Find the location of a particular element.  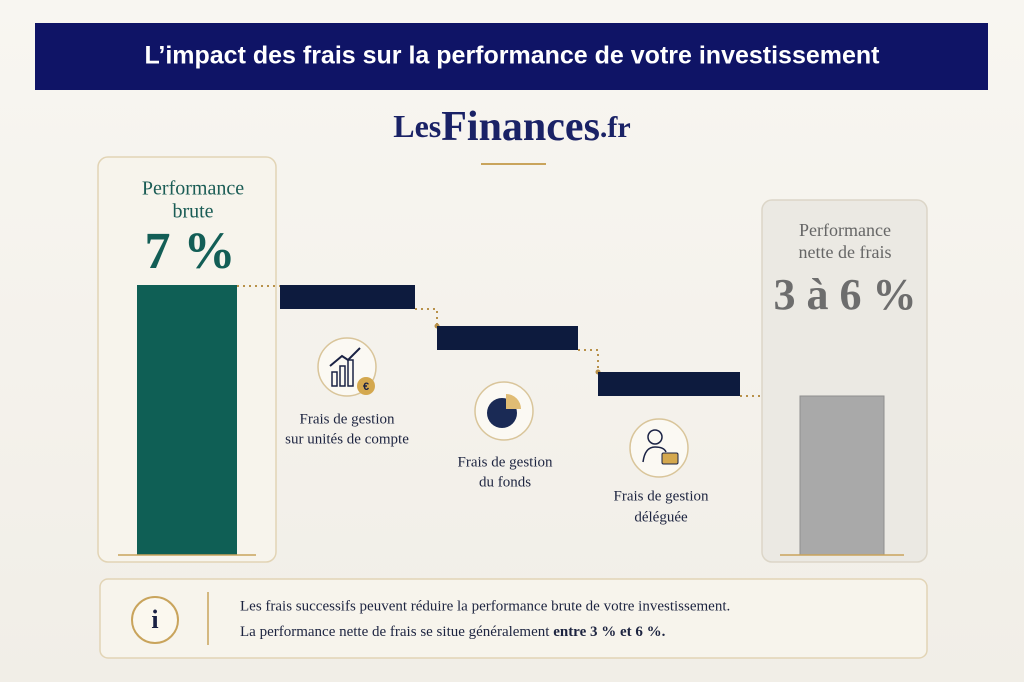

net-bar is located at coordinates (842, 475).